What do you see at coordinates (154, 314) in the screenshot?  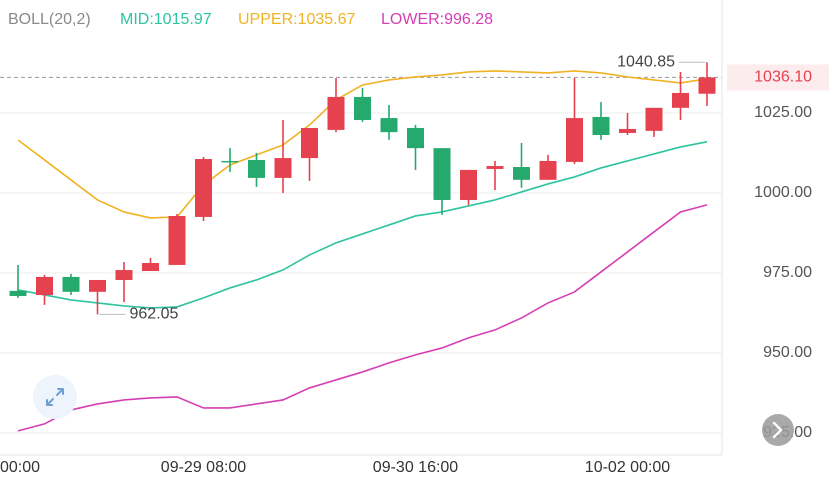 I see `min-label: 962.05` at bounding box center [154, 314].